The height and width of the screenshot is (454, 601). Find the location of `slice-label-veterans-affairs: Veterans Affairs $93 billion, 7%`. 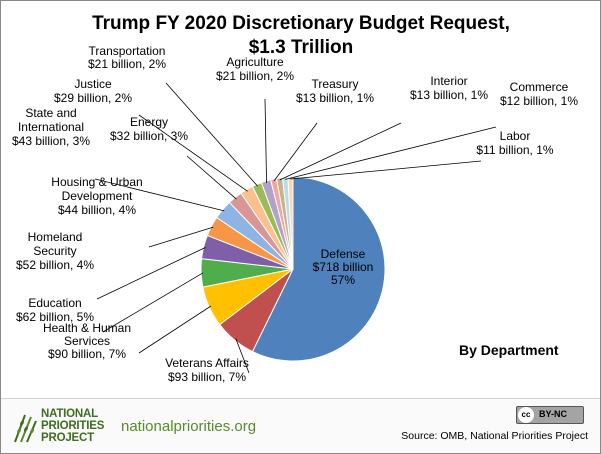

slice-label-veterans-affairs: Veterans Affairs $93 billion, 7% is located at coordinates (207, 370).